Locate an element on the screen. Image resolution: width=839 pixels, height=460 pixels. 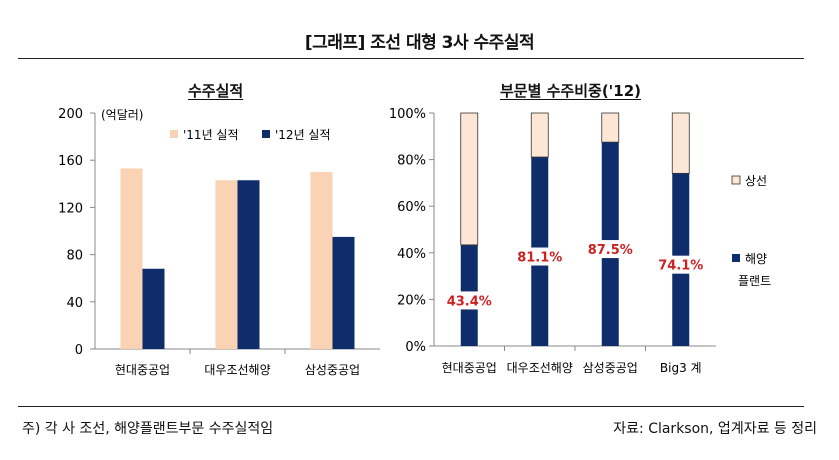
left-y-tick-label: 120 is located at coordinates (70, 208).